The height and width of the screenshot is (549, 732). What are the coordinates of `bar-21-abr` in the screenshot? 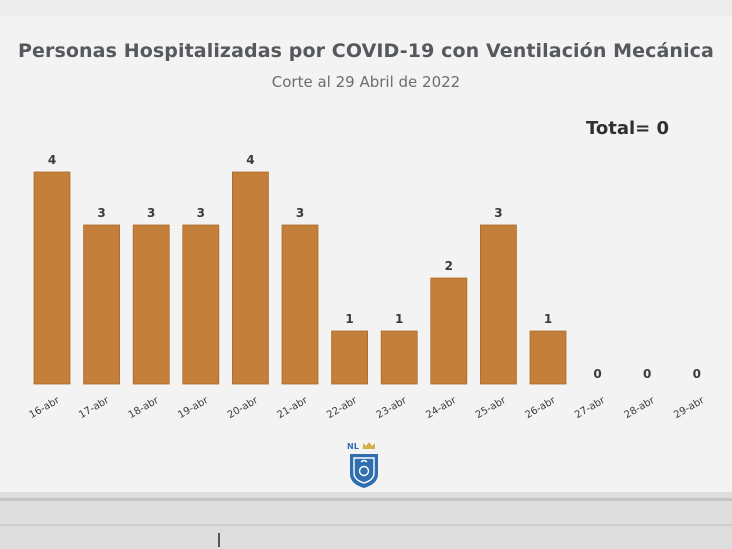 It's located at (300, 304).